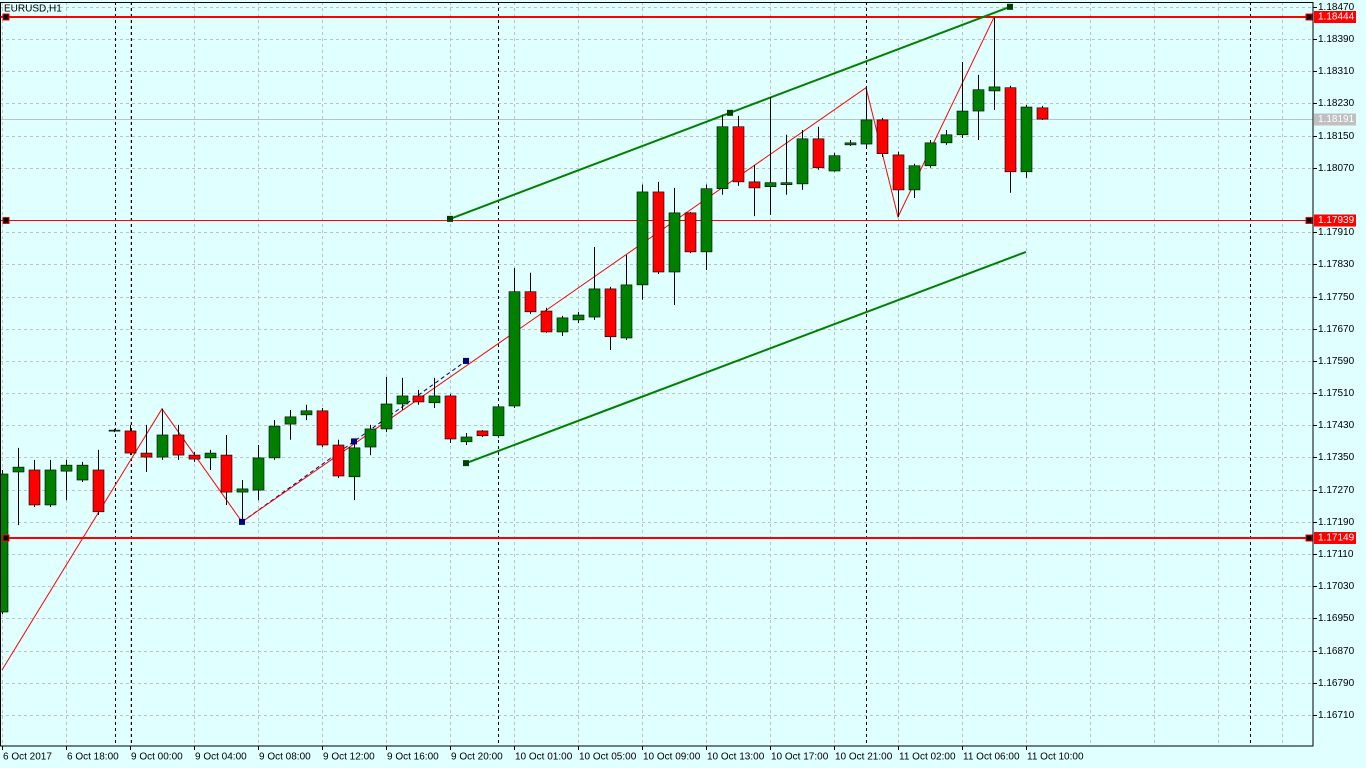 The height and width of the screenshot is (768, 1366). I want to click on y-tick-label: 1.17430, so click(1336, 425).